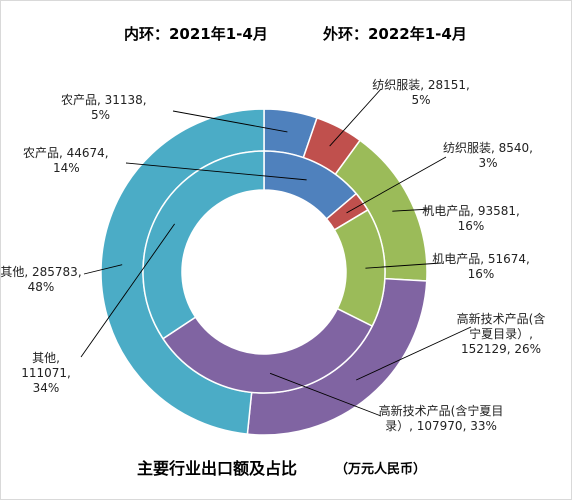  What do you see at coordinates (396, 185) in the screenshot?
I see `inner-leader-textile` at bounding box center [396, 185].